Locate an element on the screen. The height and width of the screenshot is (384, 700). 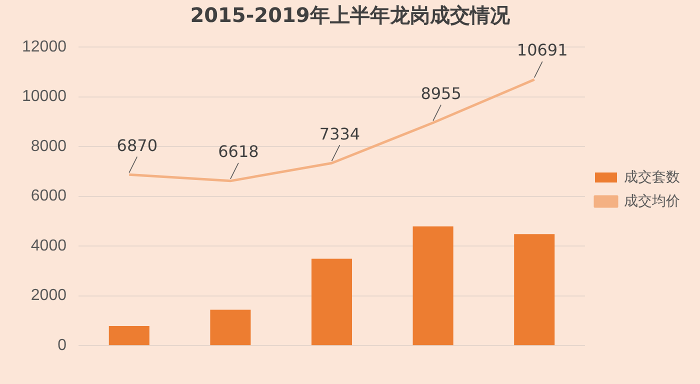
data-label: 10691 is located at coordinates (542, 50).